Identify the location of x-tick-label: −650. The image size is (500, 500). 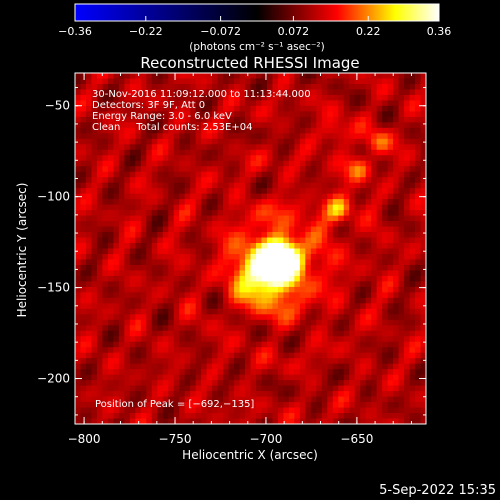
(356, 439).